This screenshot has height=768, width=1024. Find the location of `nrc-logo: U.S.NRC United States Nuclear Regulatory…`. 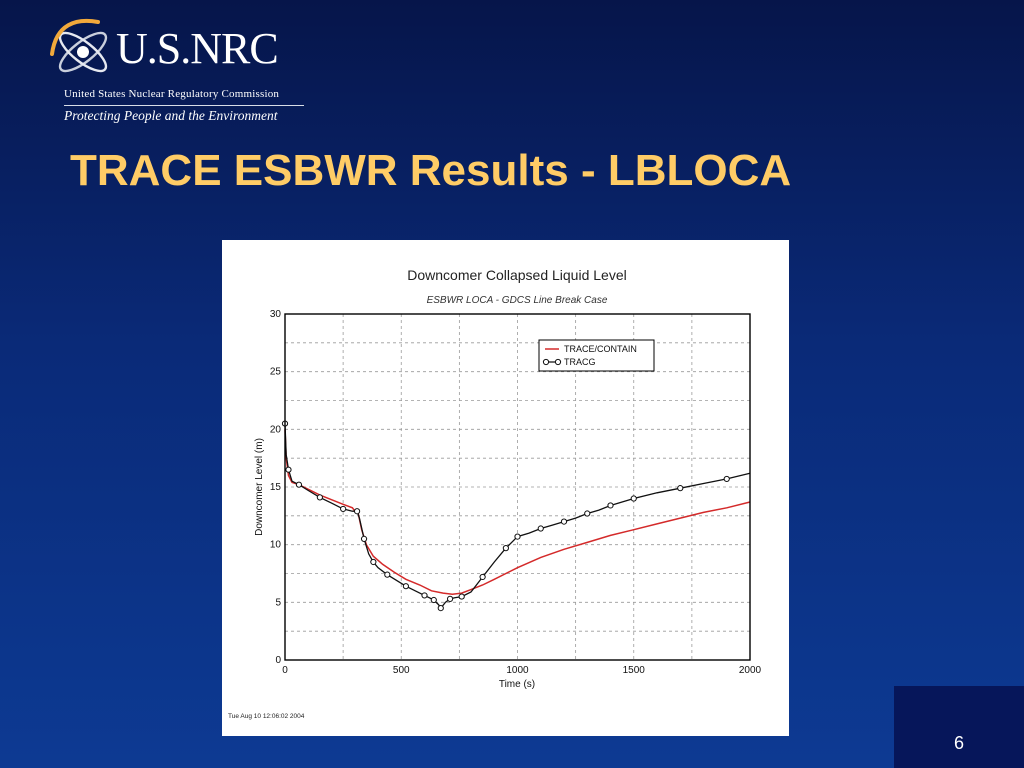

nrc-logo: U.S.NRC United States Nuclear Regulatory… is located at coordinates (181, 69).